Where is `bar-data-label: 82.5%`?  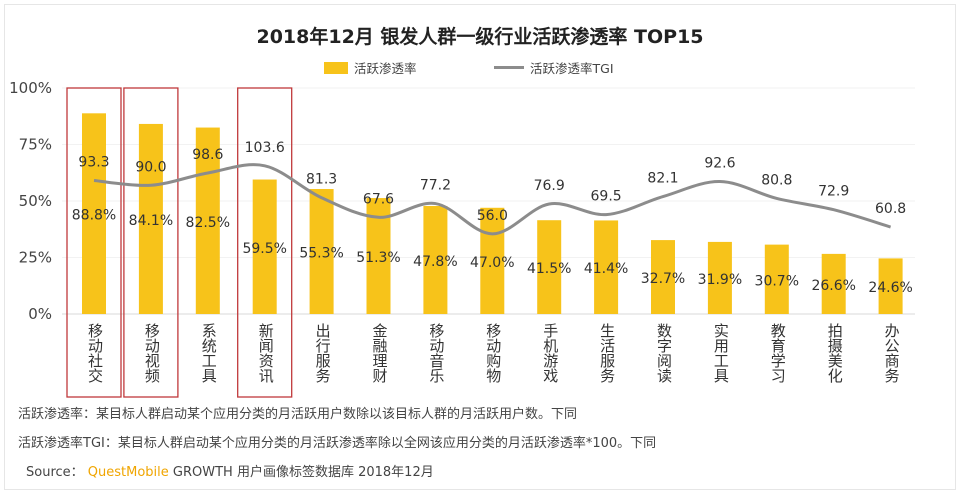
bar-data-label: 82.5% is located at coordinates (208, 223).